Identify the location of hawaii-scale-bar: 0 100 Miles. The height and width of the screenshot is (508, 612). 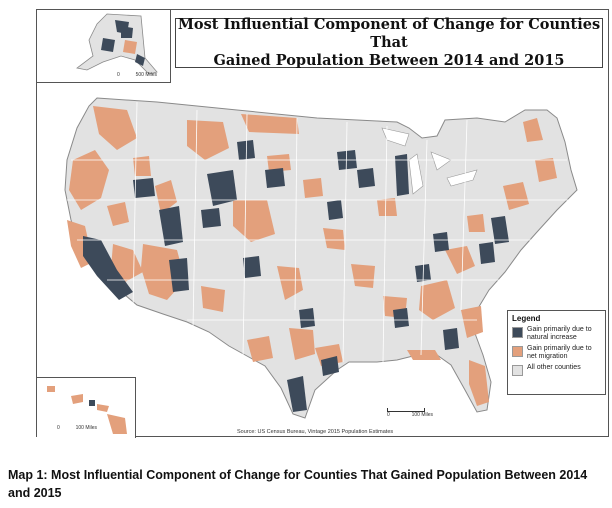
(77, 428).